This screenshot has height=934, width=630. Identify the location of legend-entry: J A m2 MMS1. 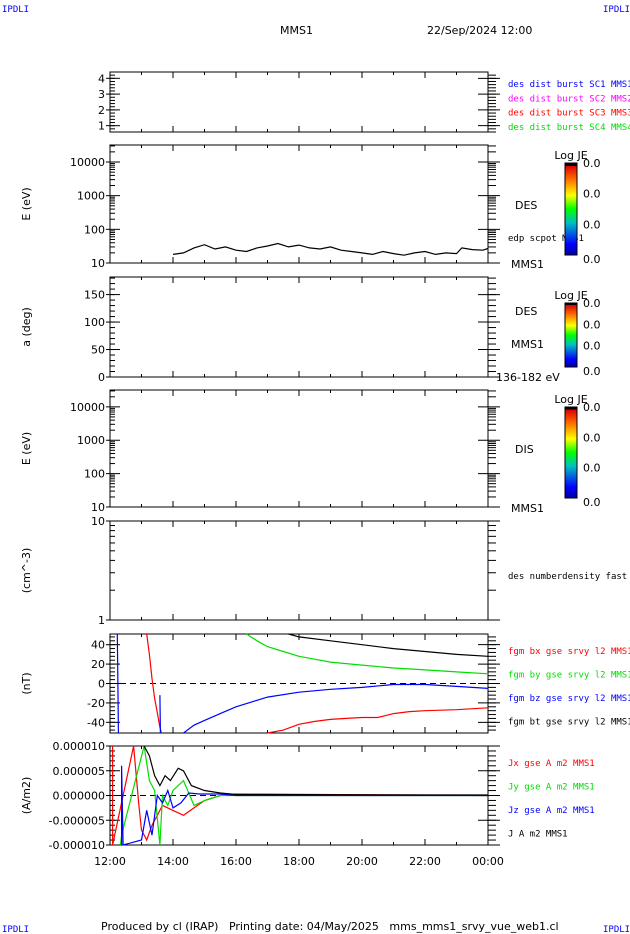
(538, 835).